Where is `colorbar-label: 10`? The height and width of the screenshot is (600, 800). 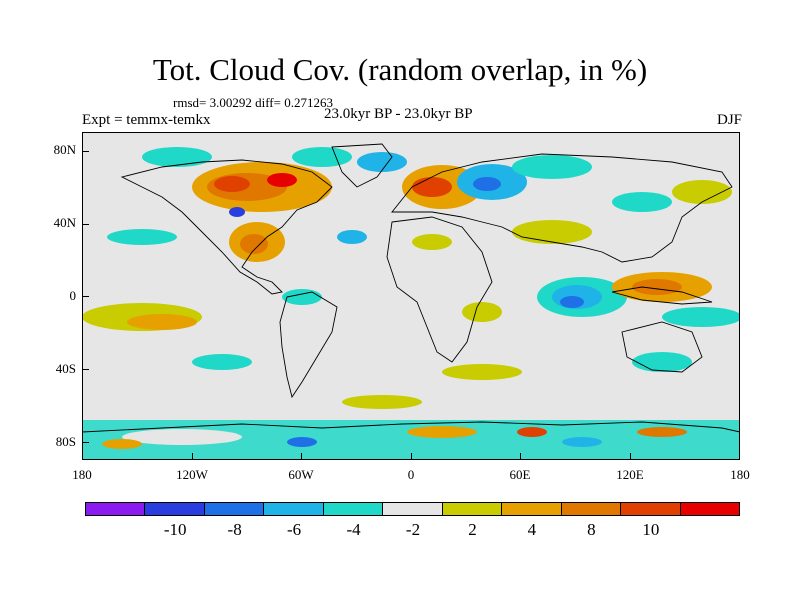 colorbar-label: 10 is located at coordinates (651, 529).